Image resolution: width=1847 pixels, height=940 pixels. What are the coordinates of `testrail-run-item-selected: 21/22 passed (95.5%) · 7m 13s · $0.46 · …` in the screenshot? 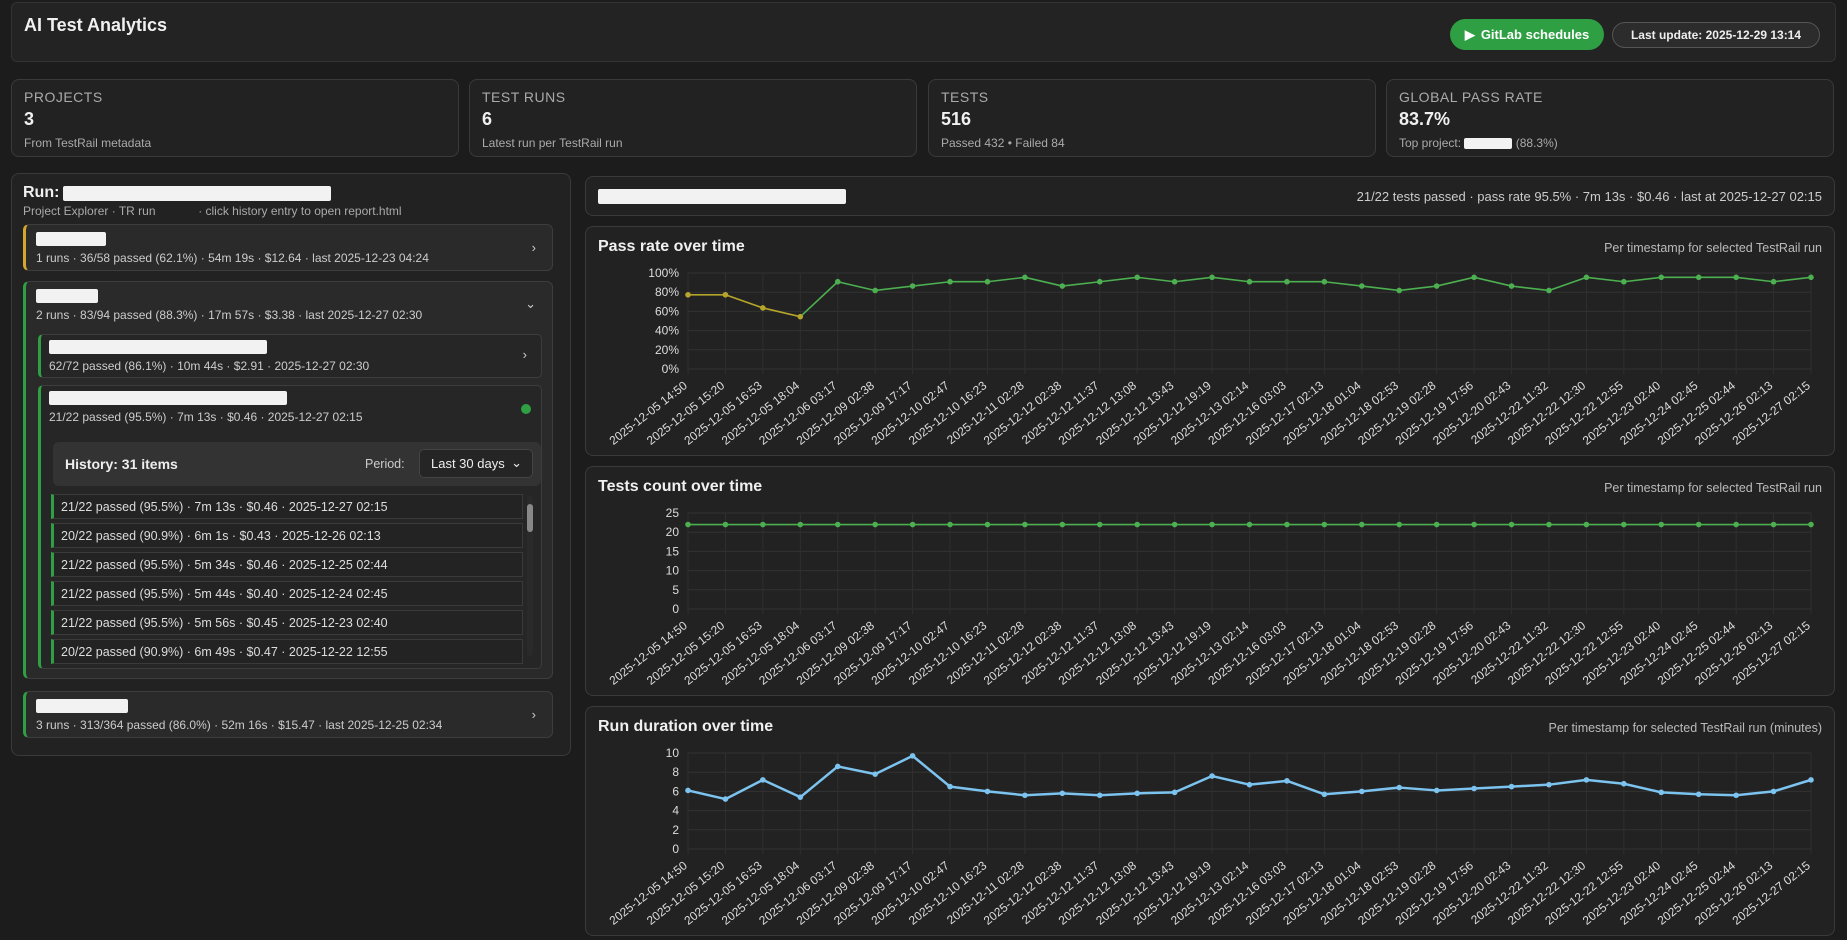 It's located at (290, 527).